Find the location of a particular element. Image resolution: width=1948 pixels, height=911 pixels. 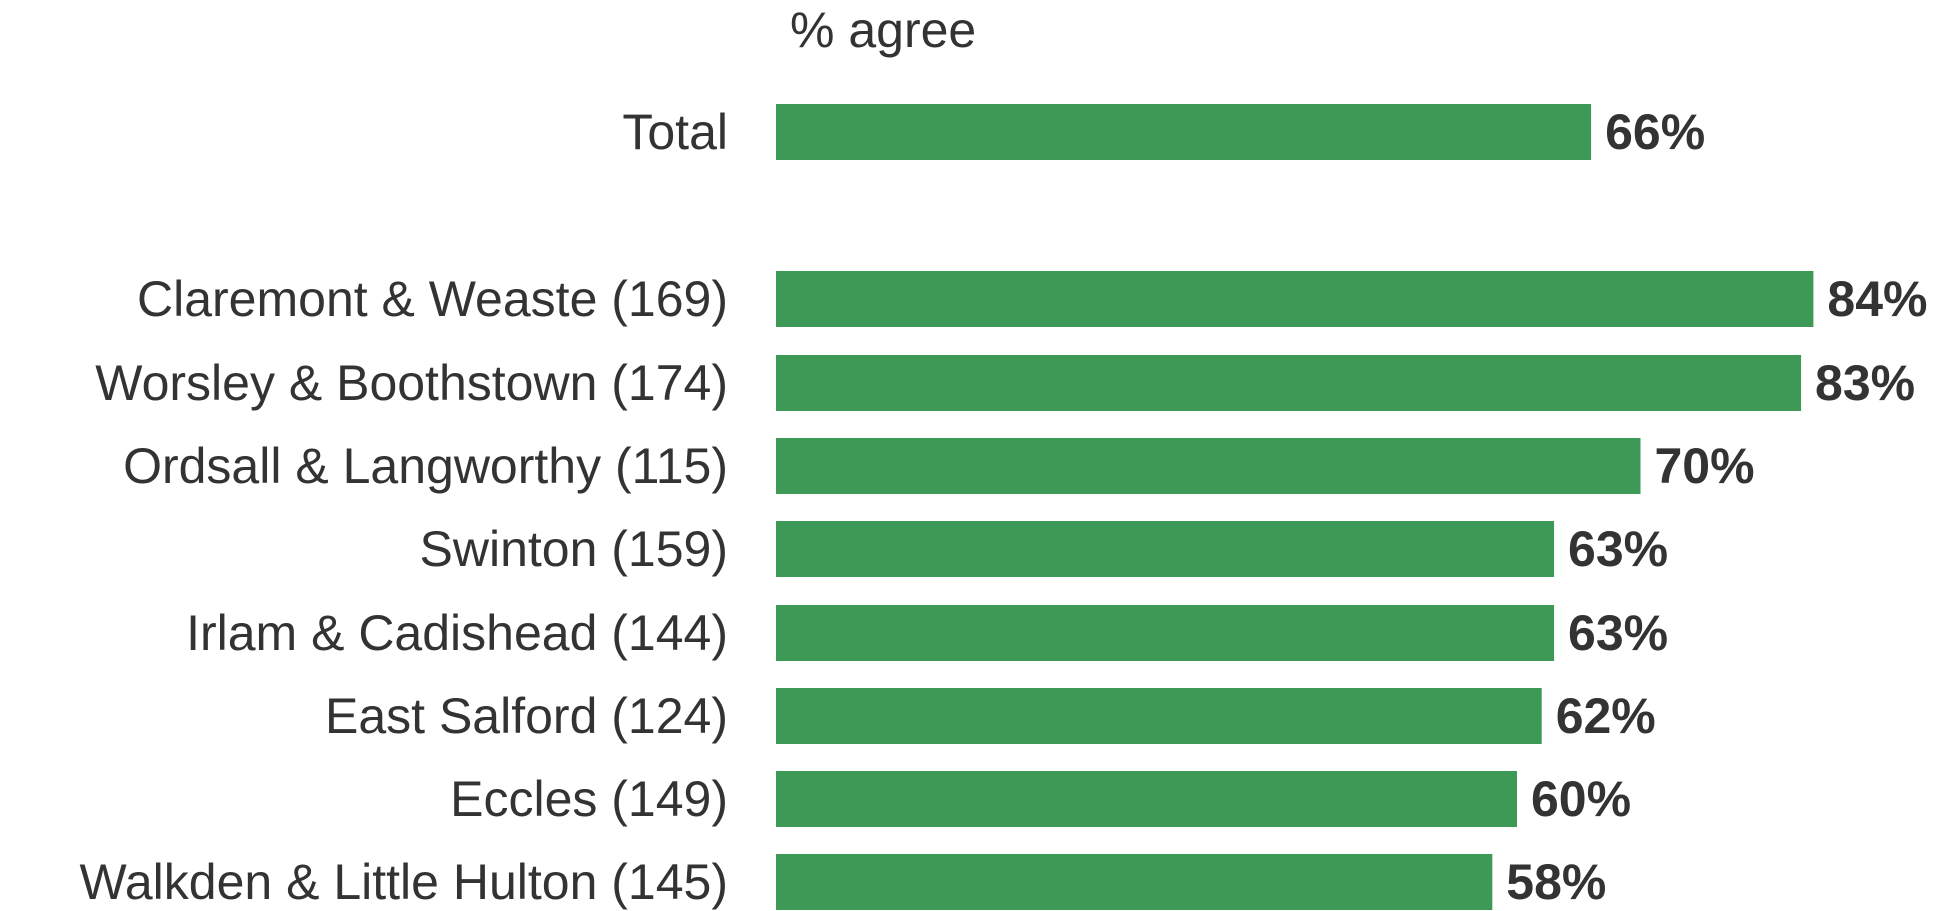

data-label: 58% is located at coordinates (1556, 882).